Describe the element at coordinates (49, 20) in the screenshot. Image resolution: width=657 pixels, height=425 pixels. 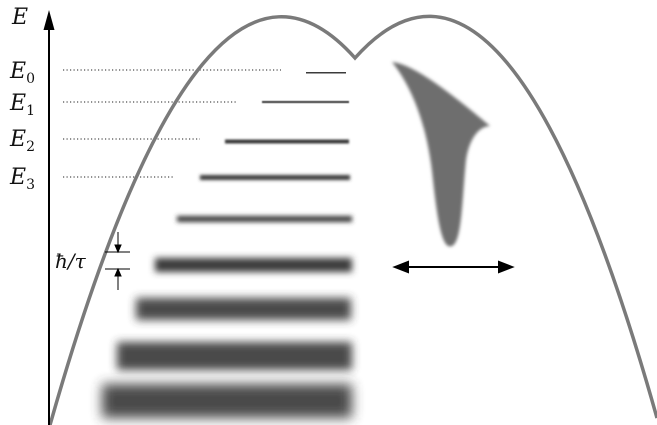
I see `arrow-up-icon` at that location.